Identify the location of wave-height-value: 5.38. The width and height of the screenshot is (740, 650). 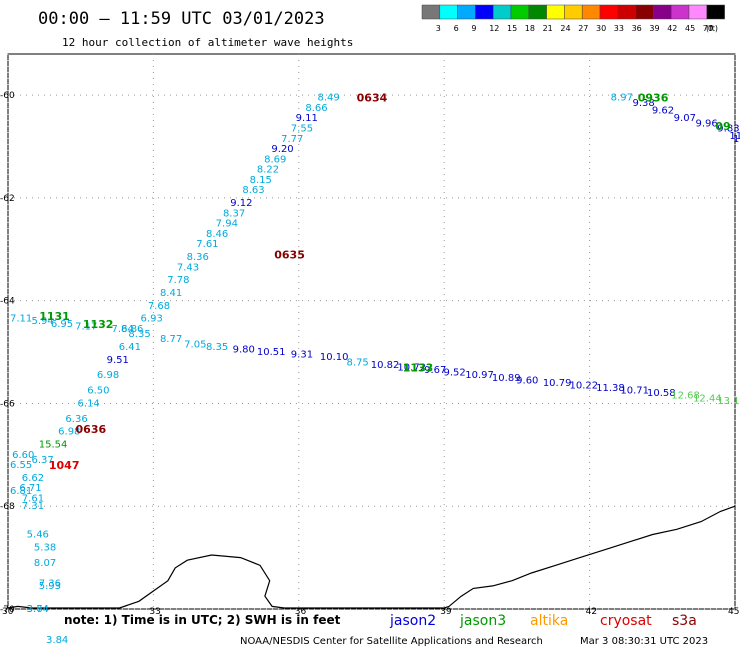
(45, 547).